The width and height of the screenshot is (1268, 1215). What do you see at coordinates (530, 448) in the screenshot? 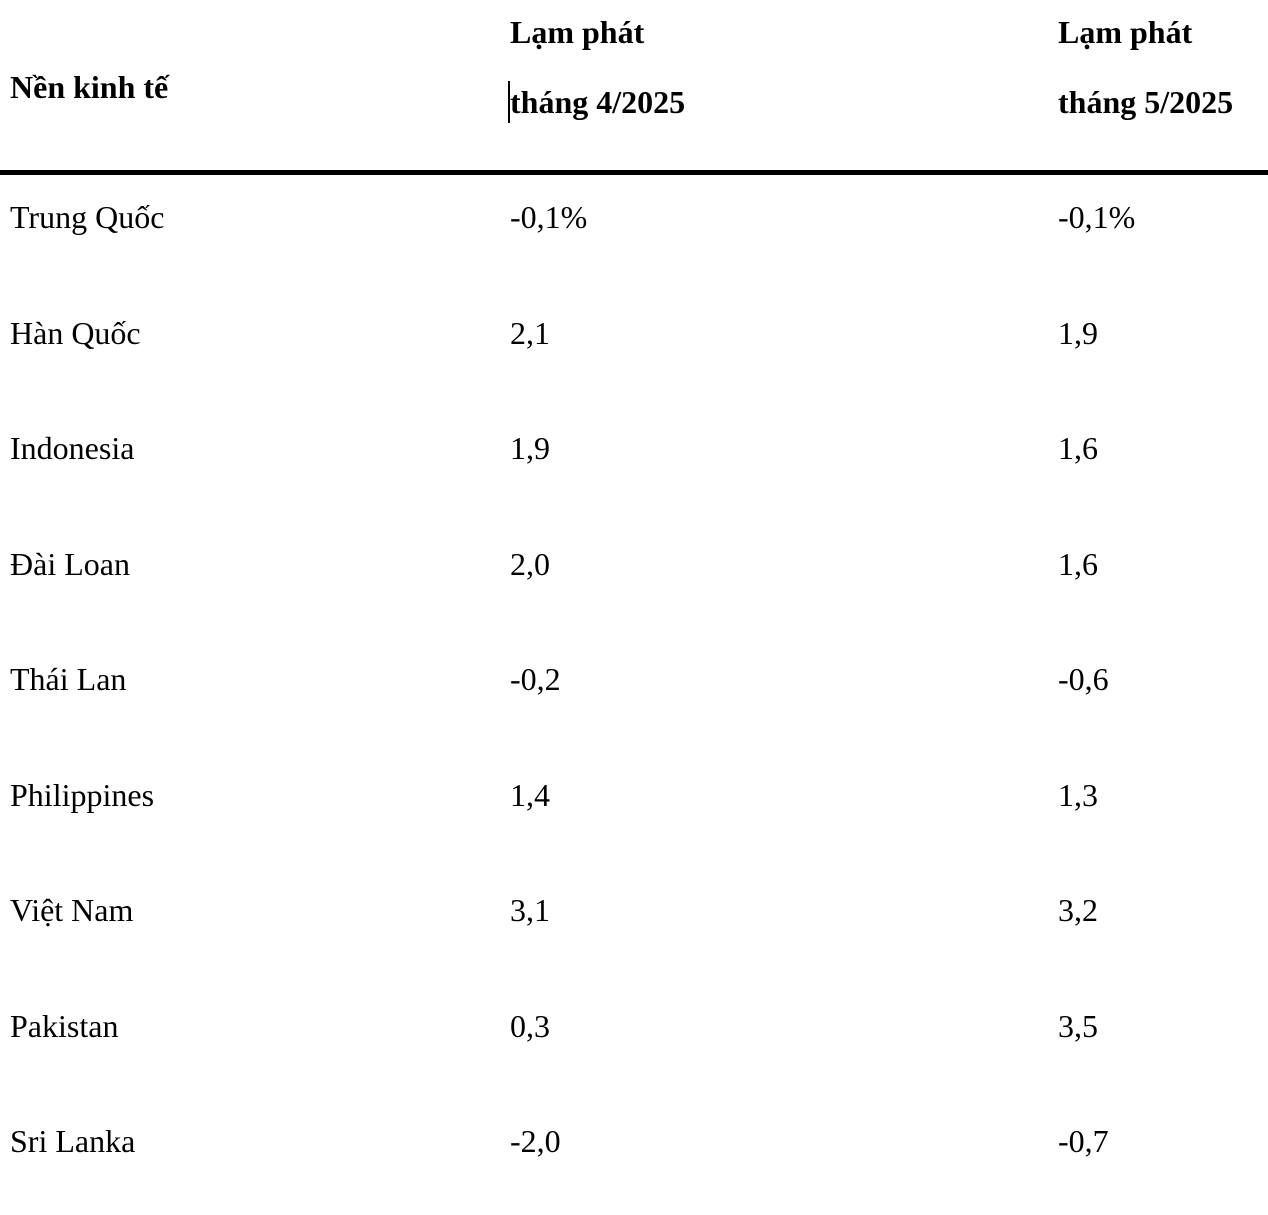
I see `april-value-cell: 1,9` at bounding box center [530, 448].